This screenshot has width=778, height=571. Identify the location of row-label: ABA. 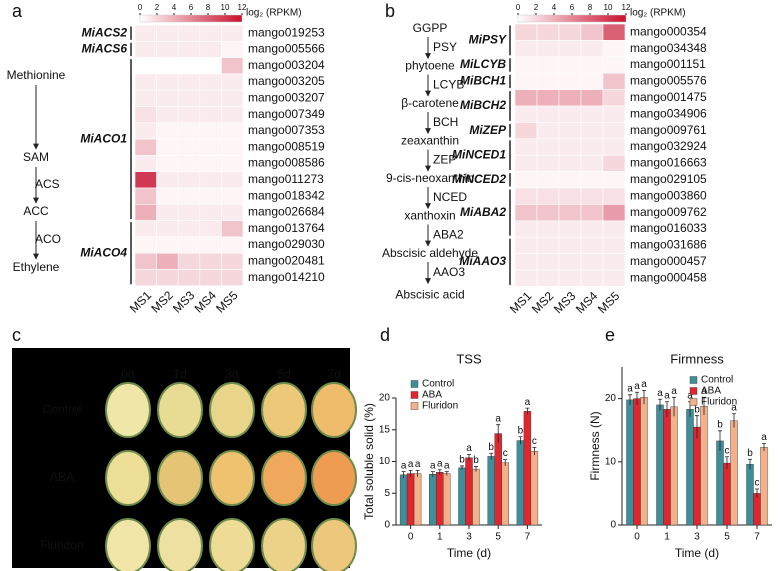
(62, 477).